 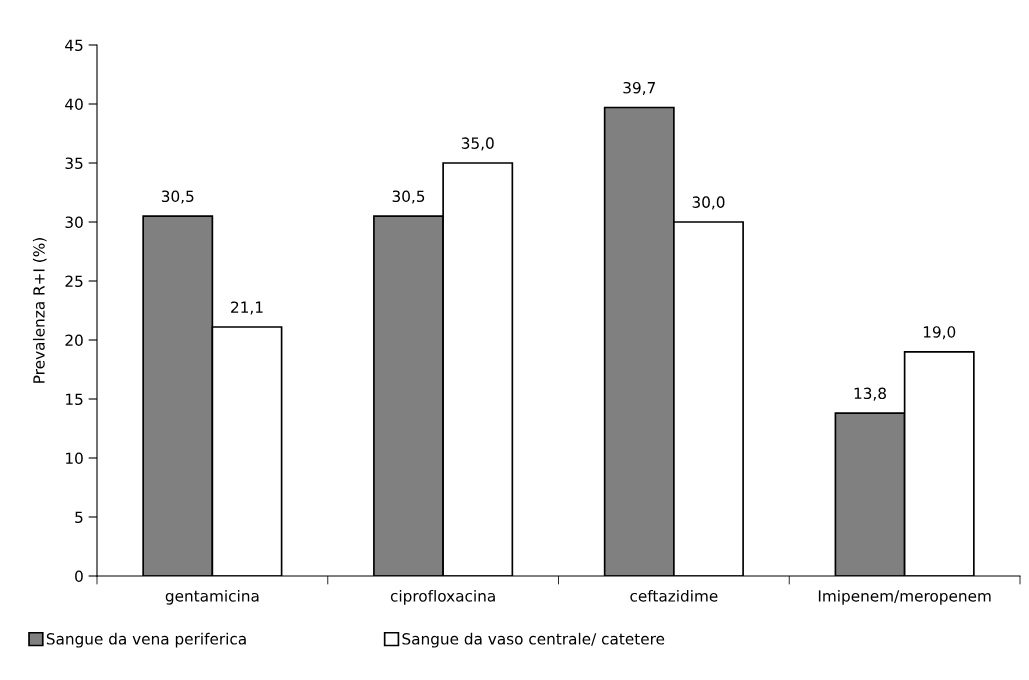 What do you see at coordinates (146, 640) in the screenshot?
I see `legend-label: Sangue da vena periferica` at bounding box center [146, 640].